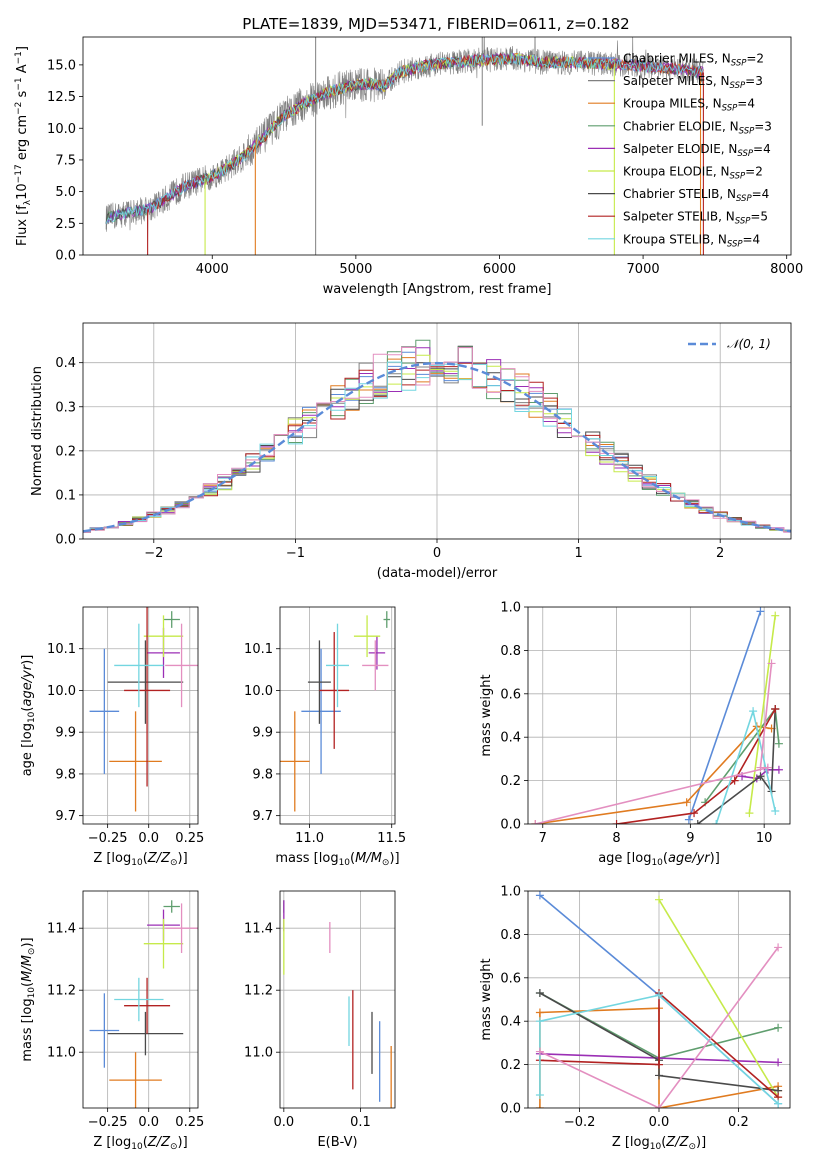 The image size is (819, 1170). Describe the element at coordinates (295, 553) in the screenshot. I see `x-tick-label: −1` at that location.